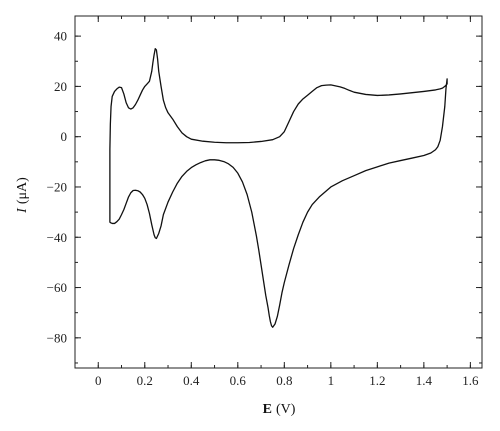 The width and height of the screenshot is (500, 431). I want to click on y-tick-label: 40, so click(60, 36).